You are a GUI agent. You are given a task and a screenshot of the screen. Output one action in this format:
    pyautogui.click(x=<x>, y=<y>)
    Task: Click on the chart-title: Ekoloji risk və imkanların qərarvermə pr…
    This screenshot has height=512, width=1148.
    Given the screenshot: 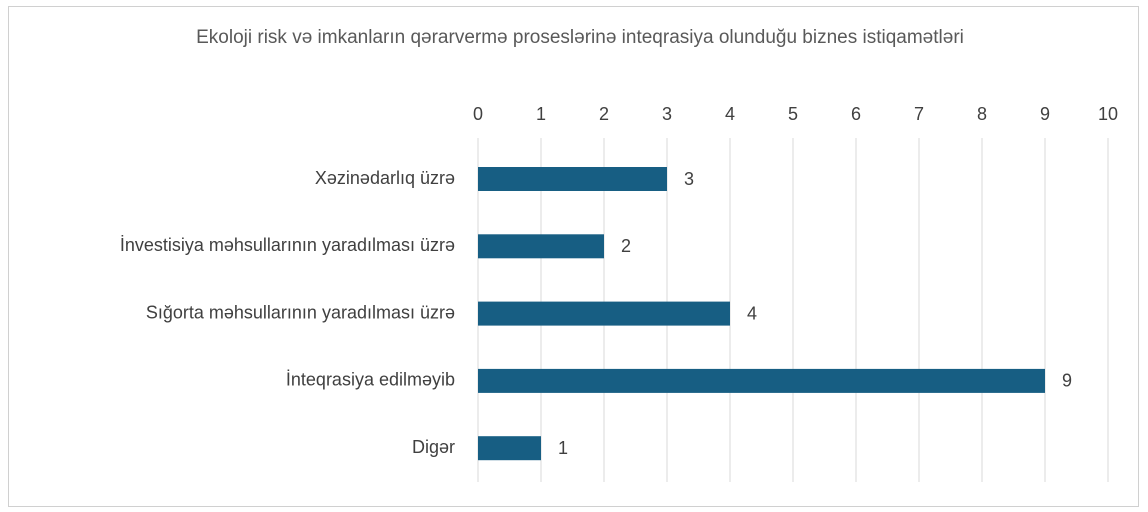 What is the action you would take?
    pyautogui.click(x=580, y=37)
    